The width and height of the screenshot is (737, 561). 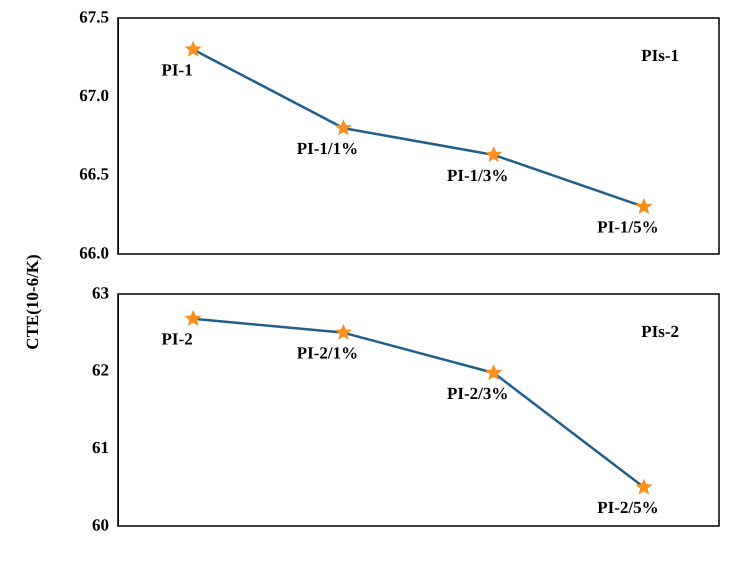 I want to click on y-tick-label: 66.0, so click(x=94, y=252).